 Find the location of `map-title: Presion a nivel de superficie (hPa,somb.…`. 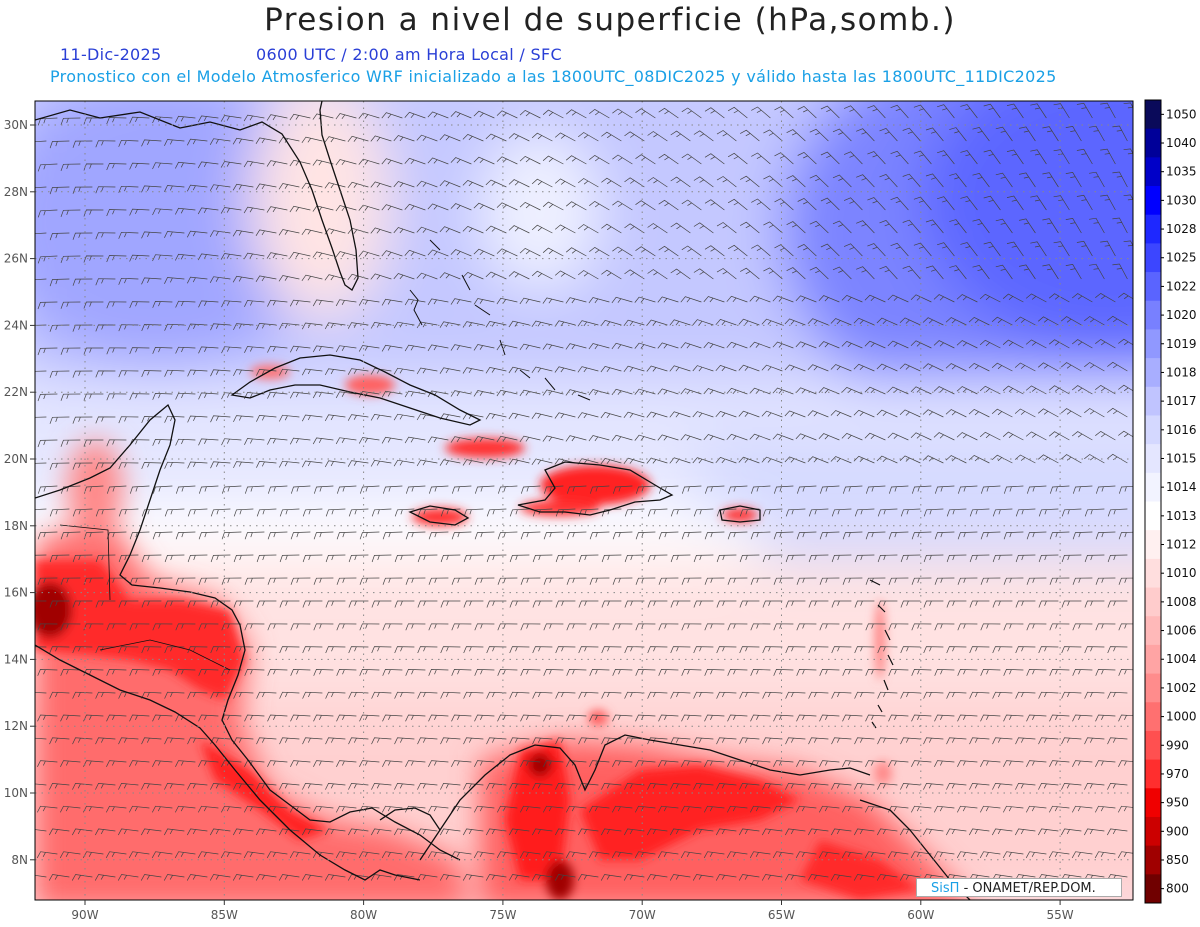

map-title: Presion a nivel de superficie (hPa,somb.… is located at coordinates (610, 20).